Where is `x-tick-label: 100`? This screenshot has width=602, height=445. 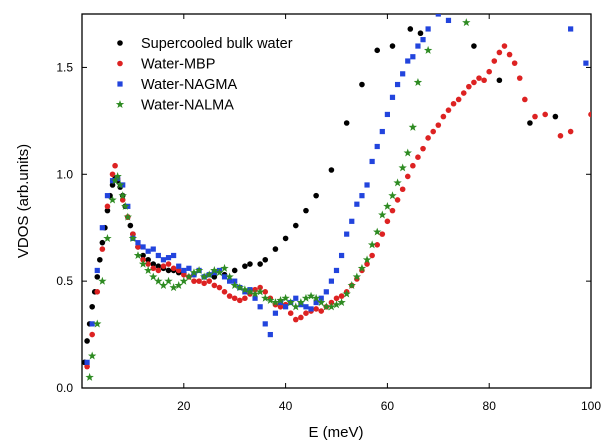
x-tick-label: 100 is located at coordinates (591, 406).